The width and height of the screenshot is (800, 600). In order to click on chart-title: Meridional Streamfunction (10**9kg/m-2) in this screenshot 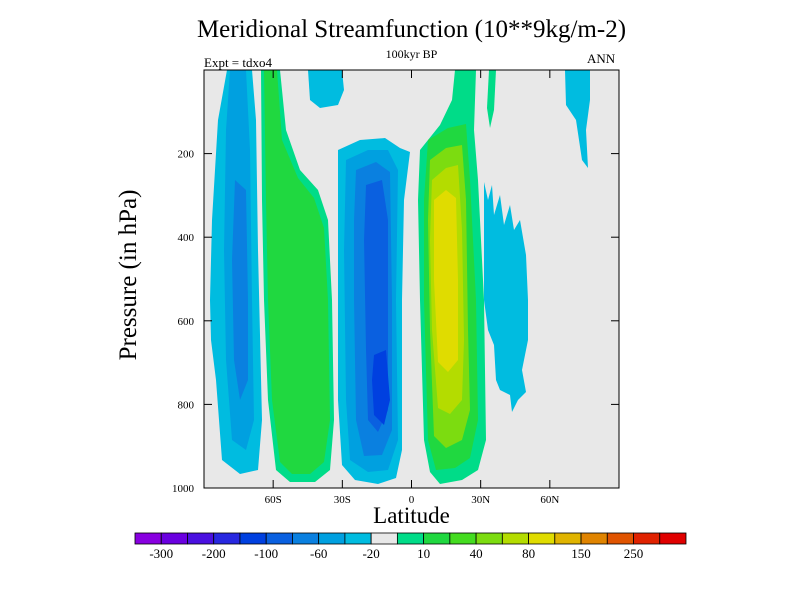, I will do `click(411, 29)`.